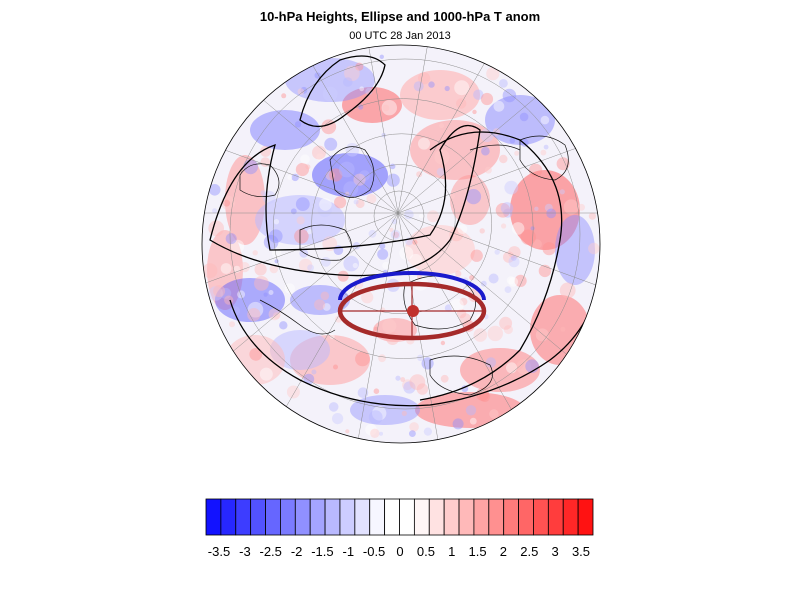  I want to click on coastline-kamchatka, so click(495, 147).